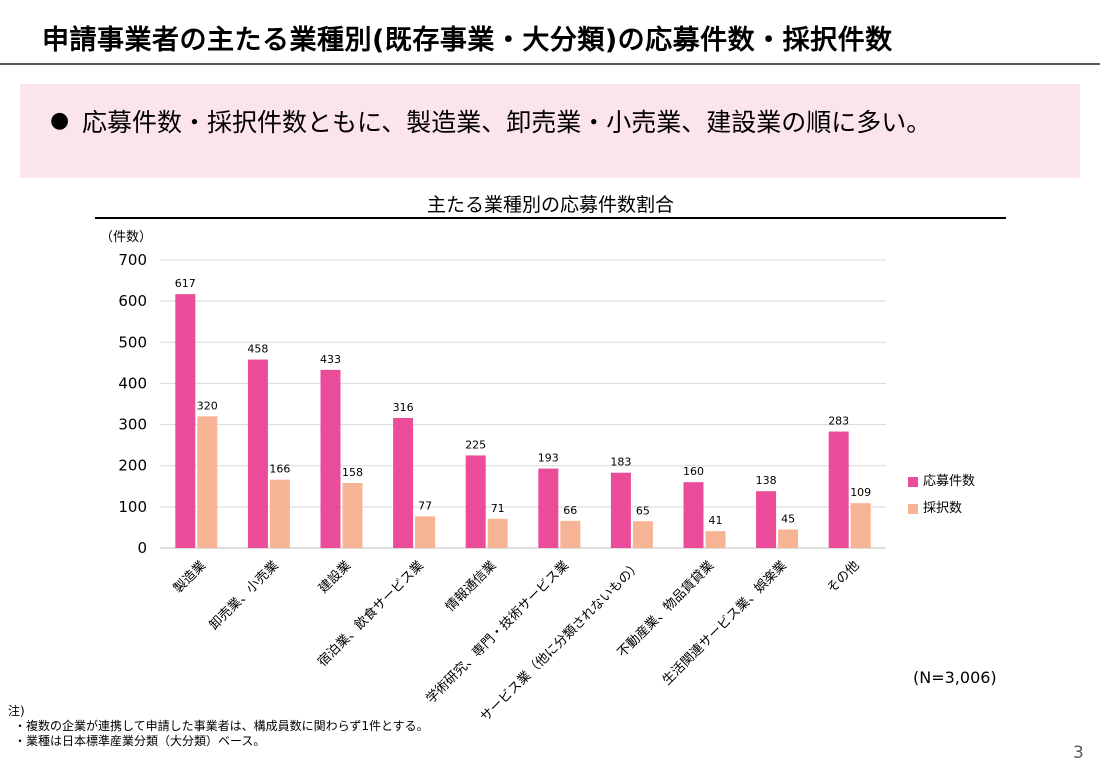 The image size is (1100, 763). Describe the element at coordinates (475, 444) in the screenshot. I see `data-label: 225` at that location.